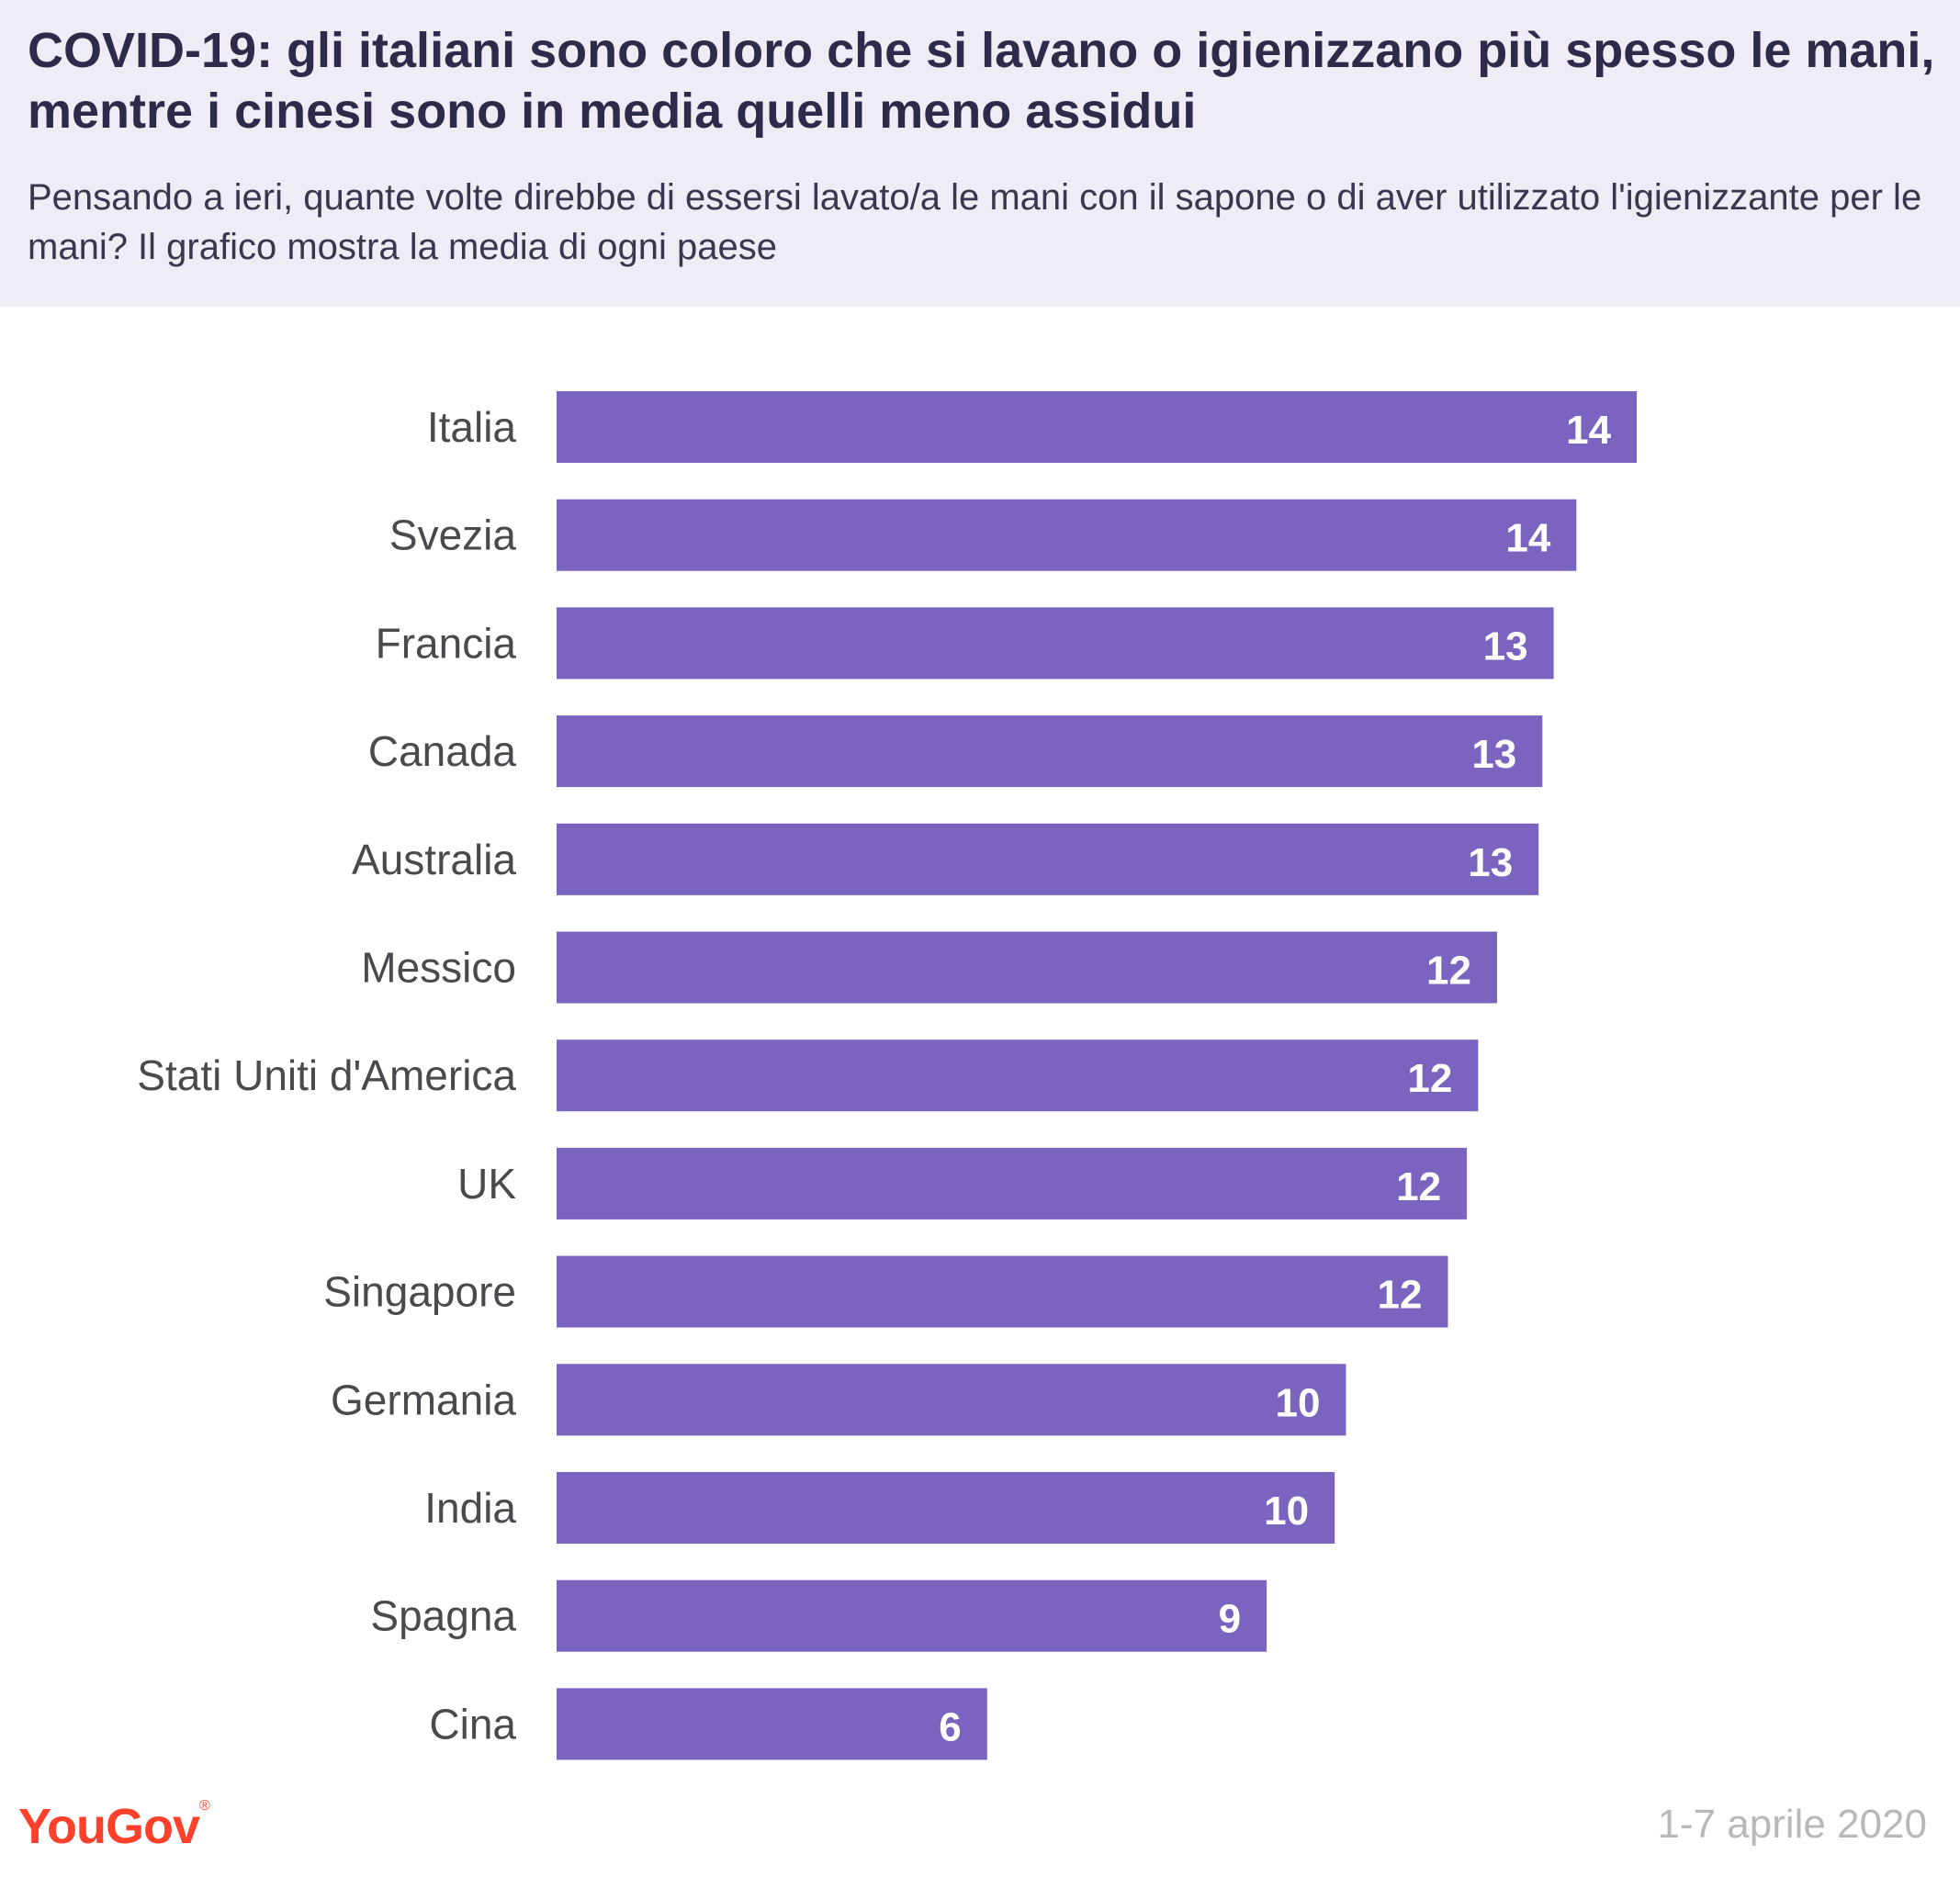  Describe the element at coordinates (446, 643) in the screenshot. I see `category-label: Francia` at that location.